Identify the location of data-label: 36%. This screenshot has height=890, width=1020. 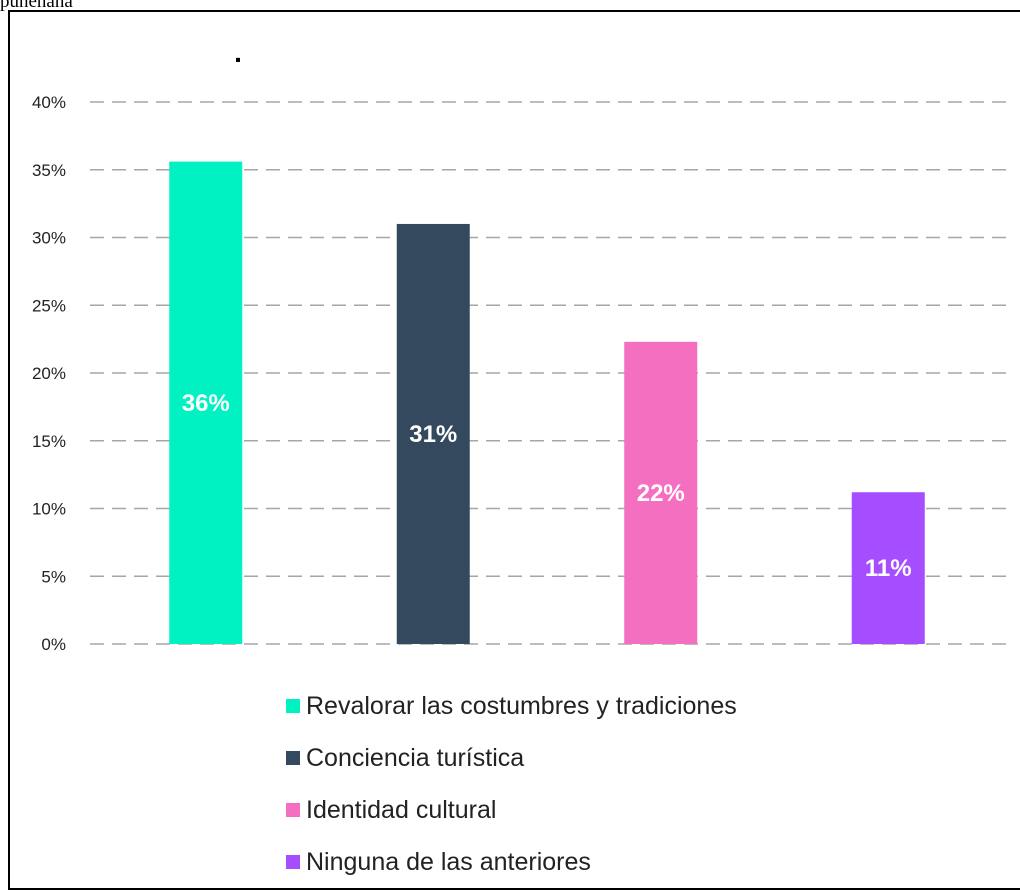
(206, 403).